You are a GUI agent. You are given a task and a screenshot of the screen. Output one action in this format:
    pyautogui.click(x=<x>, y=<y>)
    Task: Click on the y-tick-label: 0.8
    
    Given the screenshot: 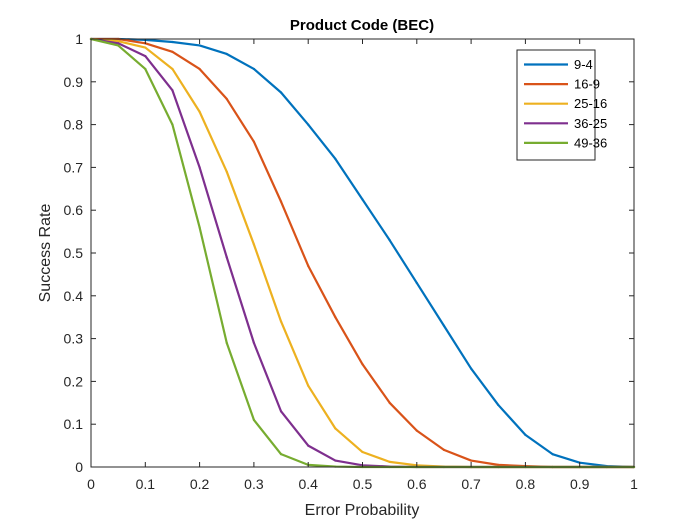 What is the action you would take?
    pyautogui.click(x=74, y=125)
    